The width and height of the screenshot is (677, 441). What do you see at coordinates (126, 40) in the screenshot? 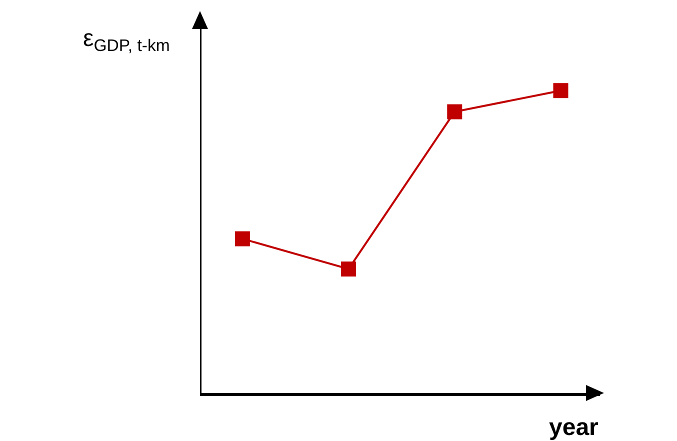
I see `y-axis-title: ε$_{GDP, t-km}$` at bounding box center [126, 40].